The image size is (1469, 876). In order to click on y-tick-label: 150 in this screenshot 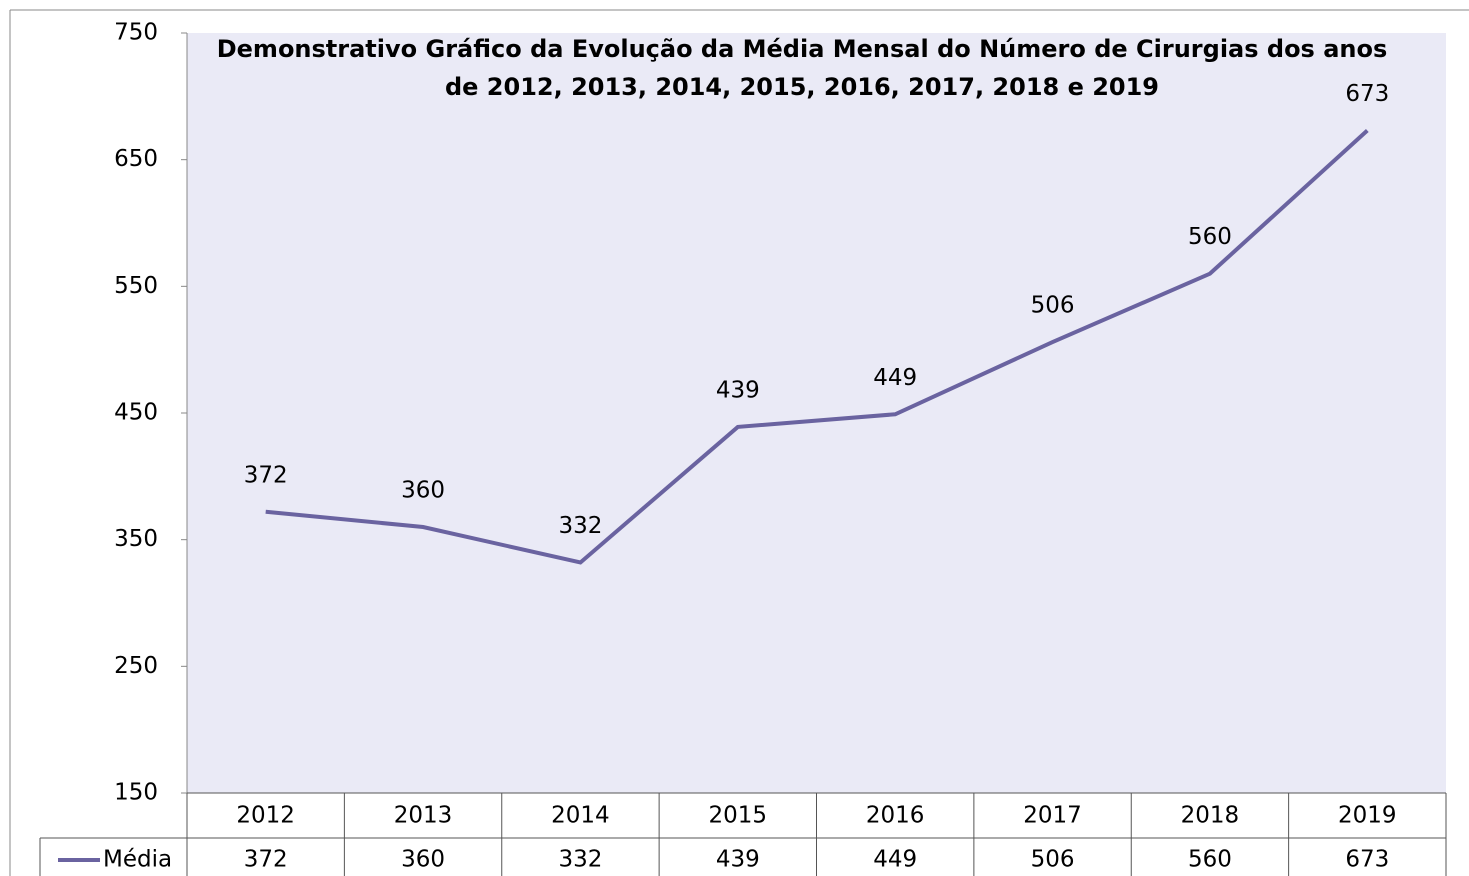, I will do `click(136, 793)`.